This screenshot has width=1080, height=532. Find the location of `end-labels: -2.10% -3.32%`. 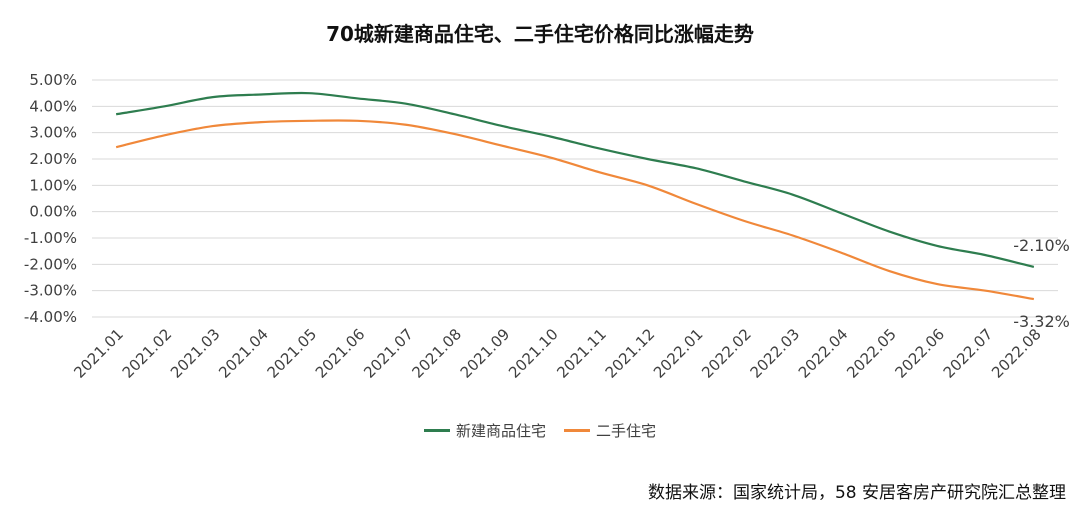

end-labels: -2.10% -3.32% is located at coordinates (1041, 283).